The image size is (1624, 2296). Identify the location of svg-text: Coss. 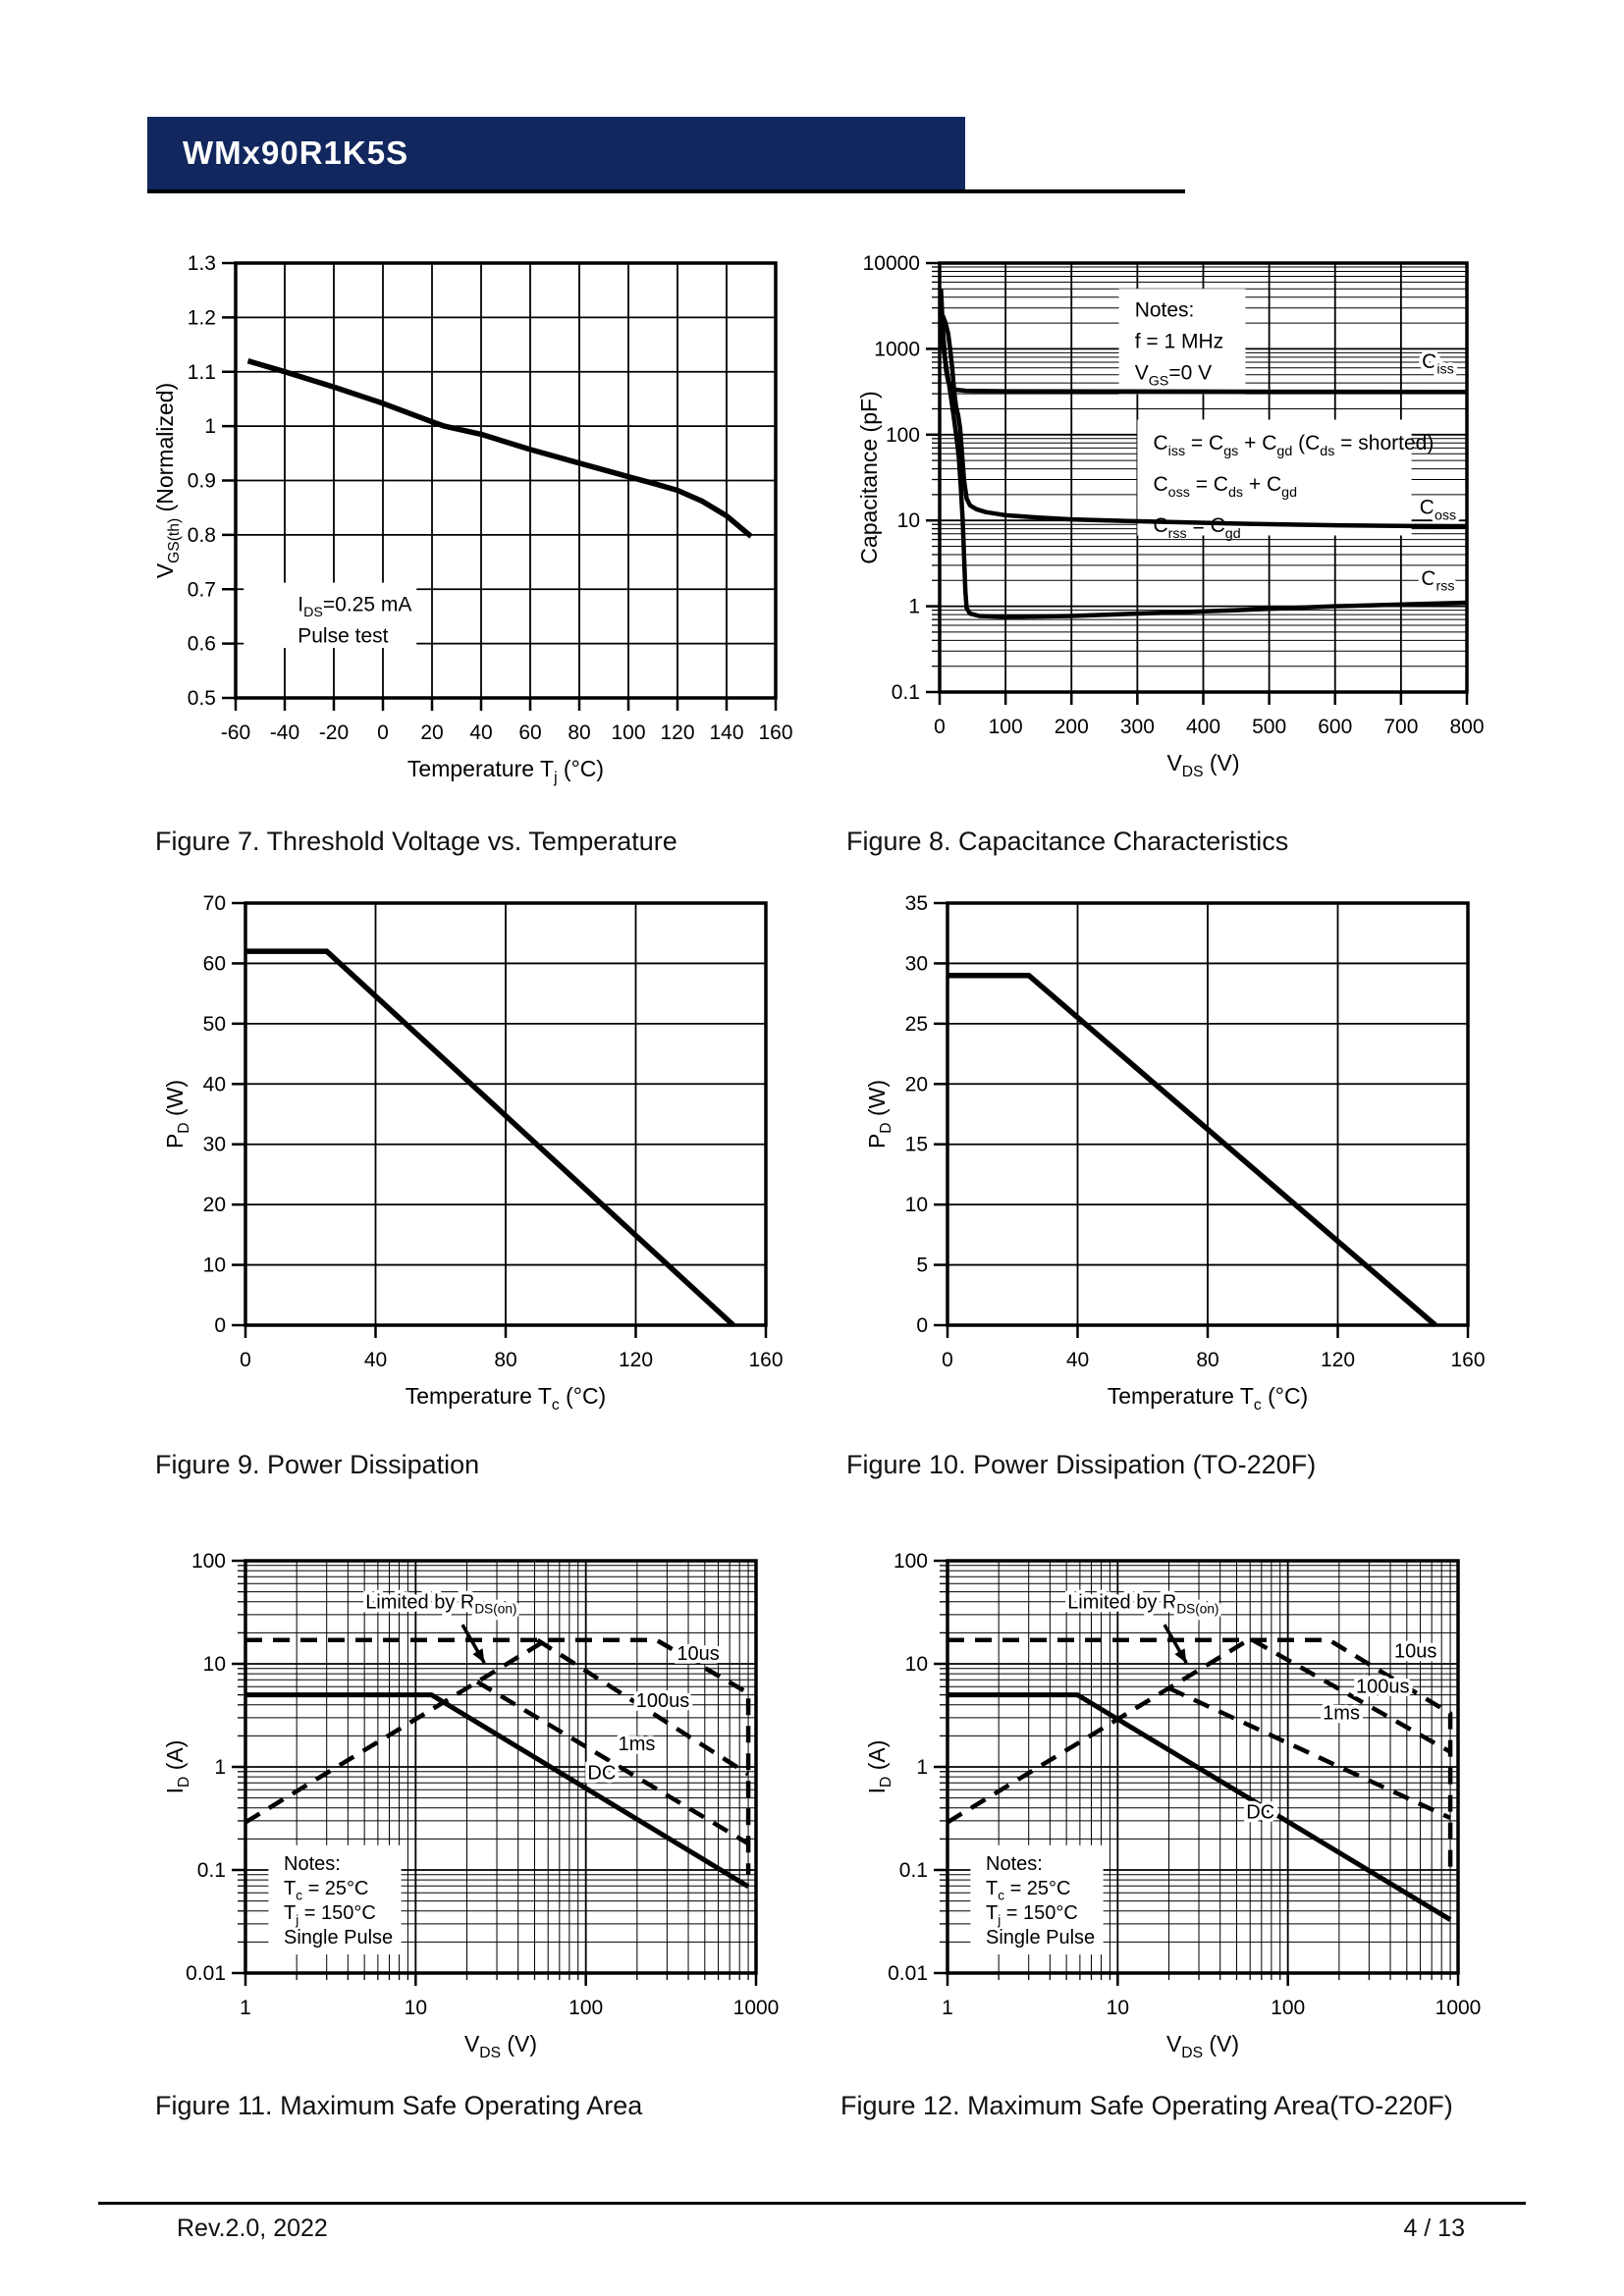
(1438, 510).